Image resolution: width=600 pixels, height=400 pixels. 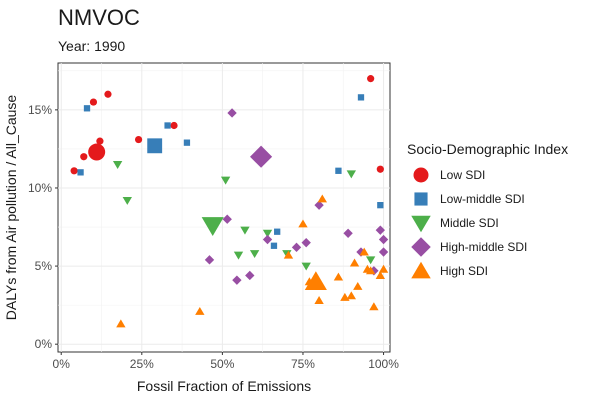 What do you see at coordinates (40, 110) in the screenshot?
I see `y-tick-label: 15%` at bounding box center [40, 110].